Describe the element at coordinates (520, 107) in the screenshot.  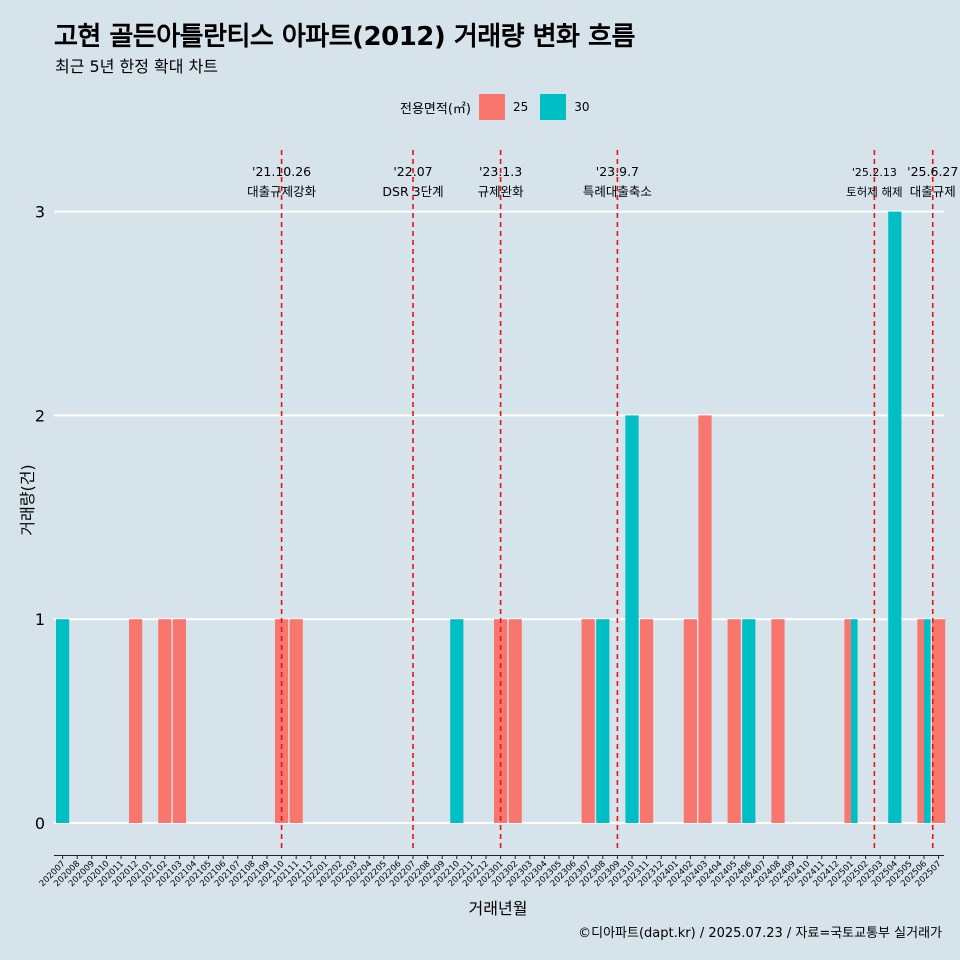
I see `legend-label-25: 25` at that location.